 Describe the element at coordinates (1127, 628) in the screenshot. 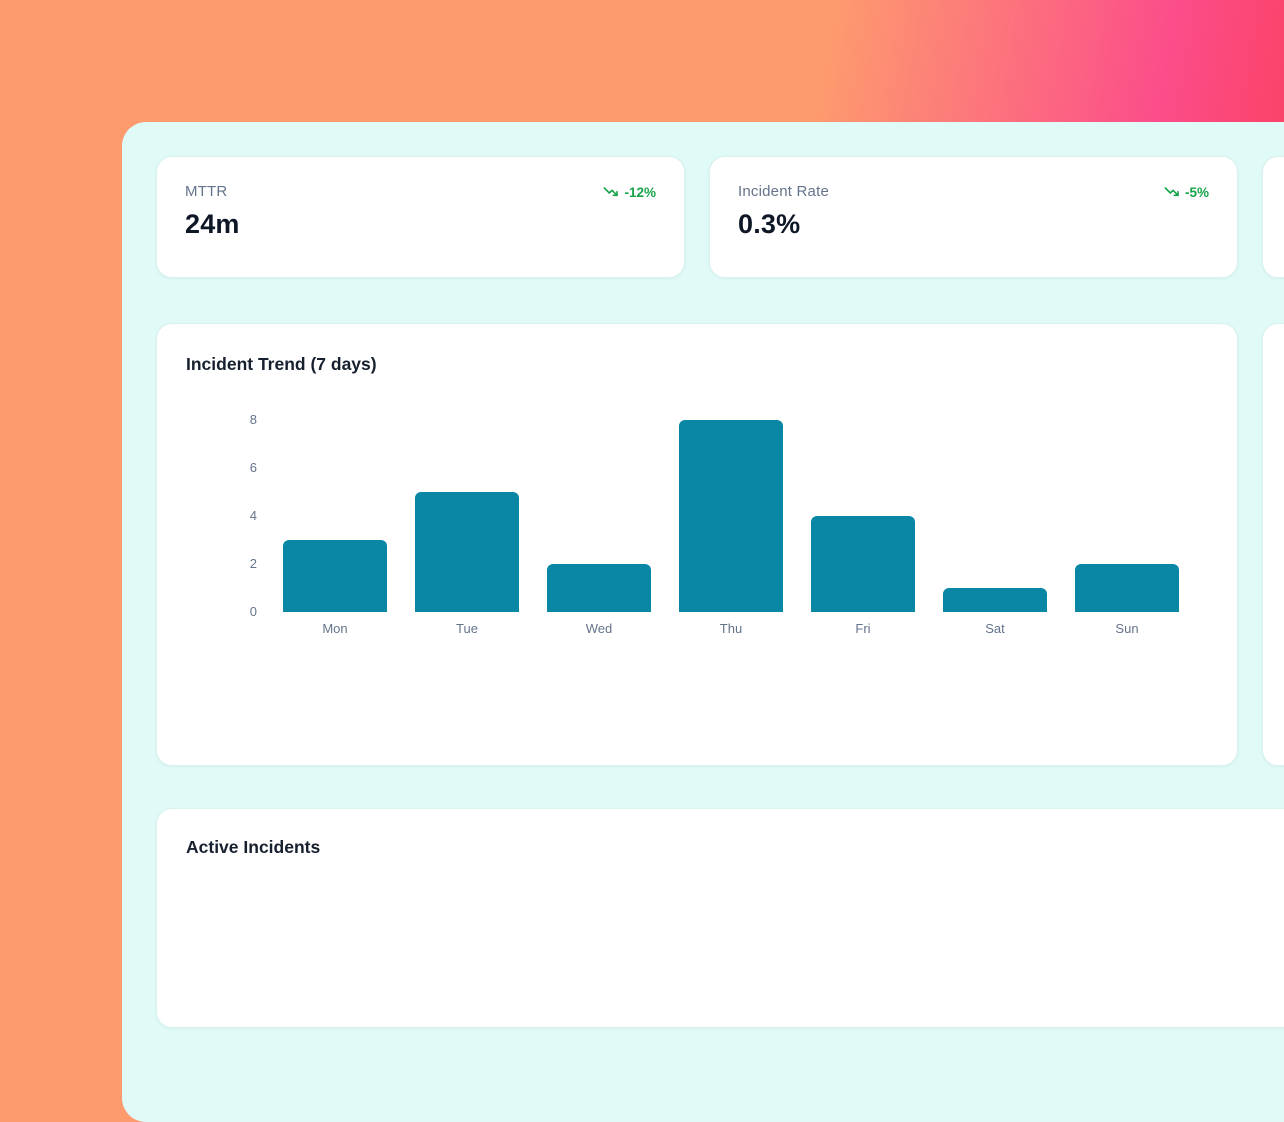

I see `x-tick-label: Sun` at that location.